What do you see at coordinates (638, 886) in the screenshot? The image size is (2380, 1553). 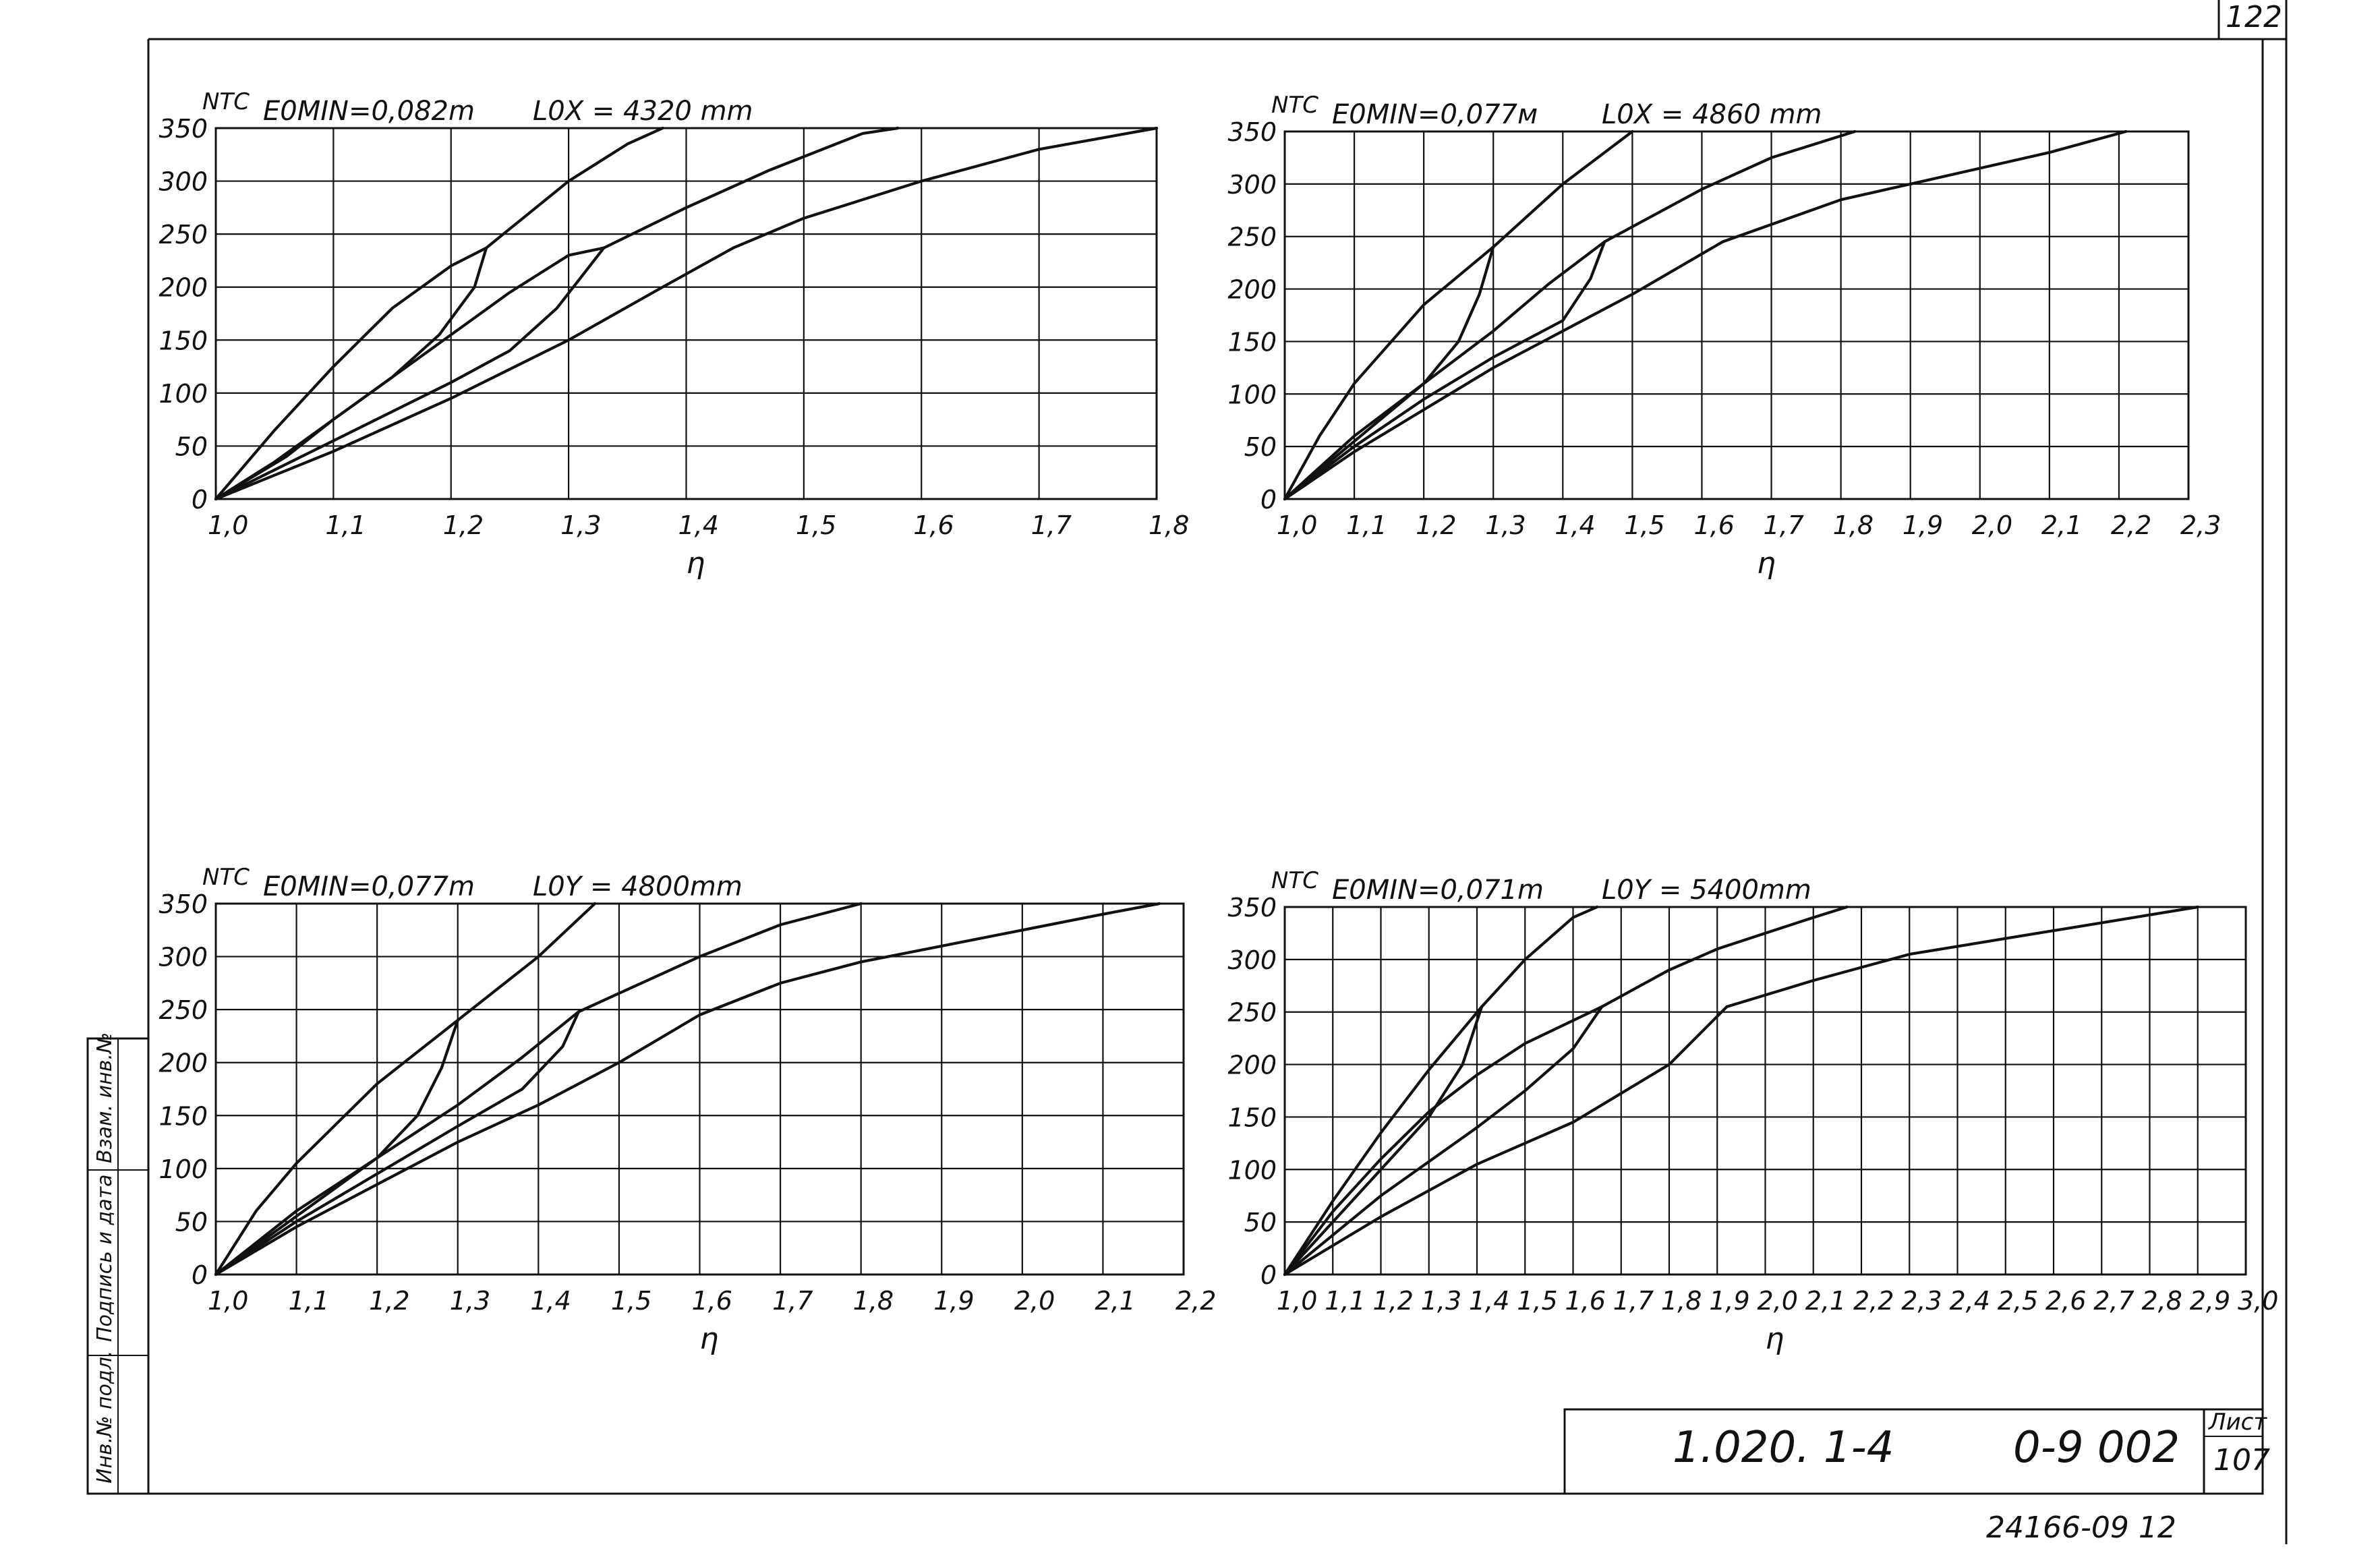 I see `param-l0-label: L0Y = 4800mm` at bounding box center [638, 886].